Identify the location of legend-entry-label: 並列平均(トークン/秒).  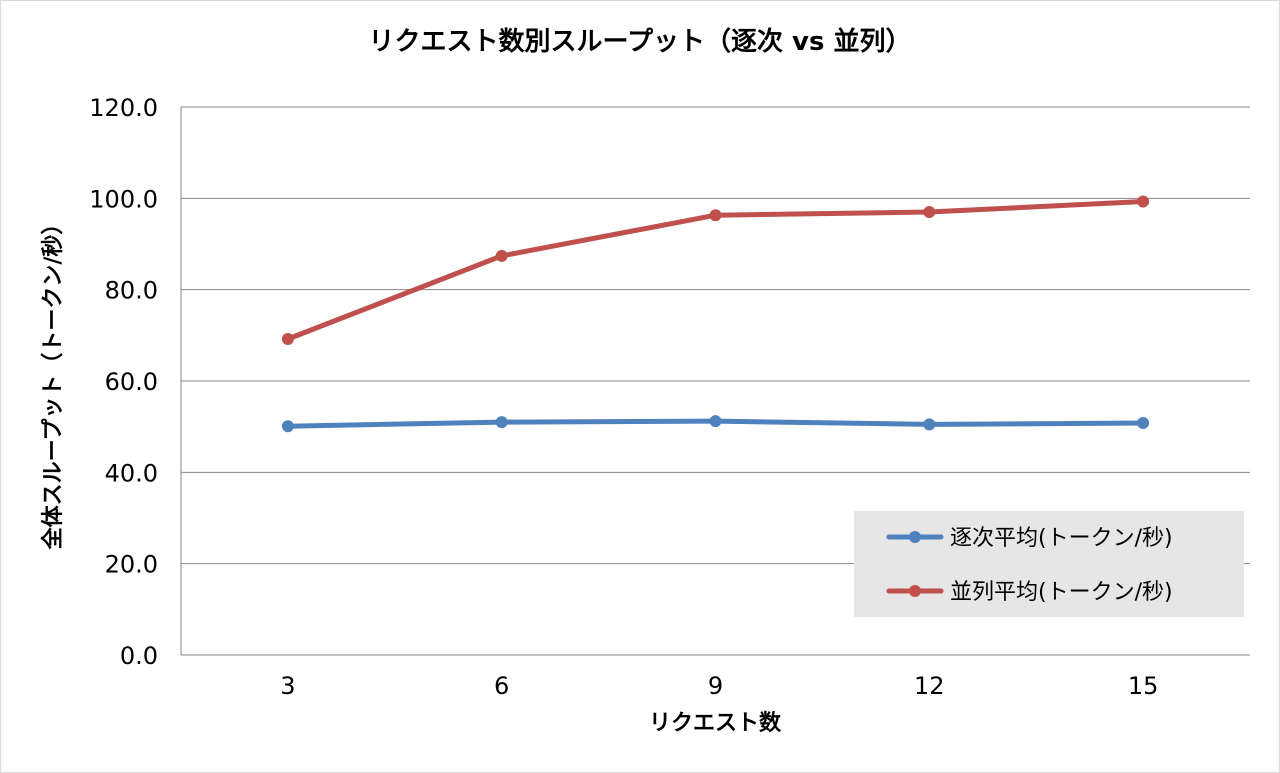
(1061, 592).